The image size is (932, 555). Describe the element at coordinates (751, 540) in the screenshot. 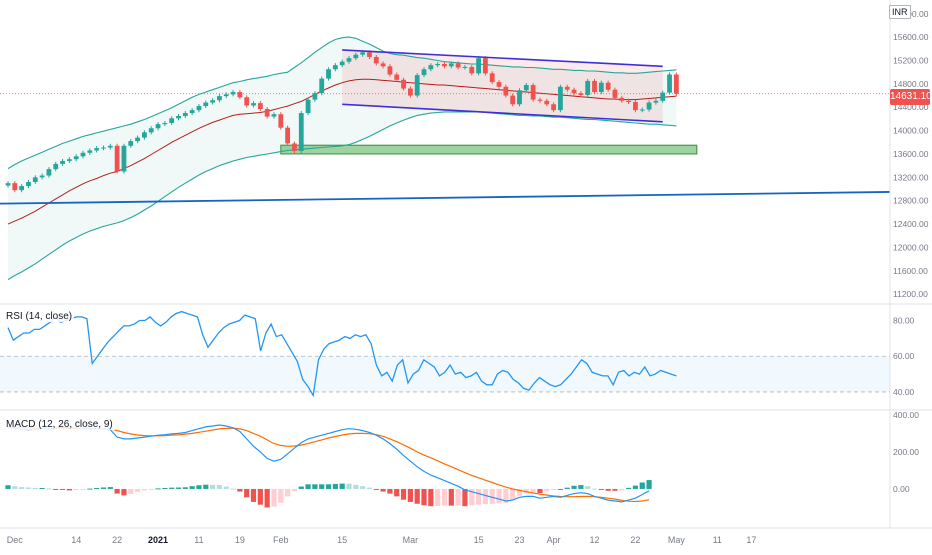

I see `time-axis-tick-16: 17` at that location.